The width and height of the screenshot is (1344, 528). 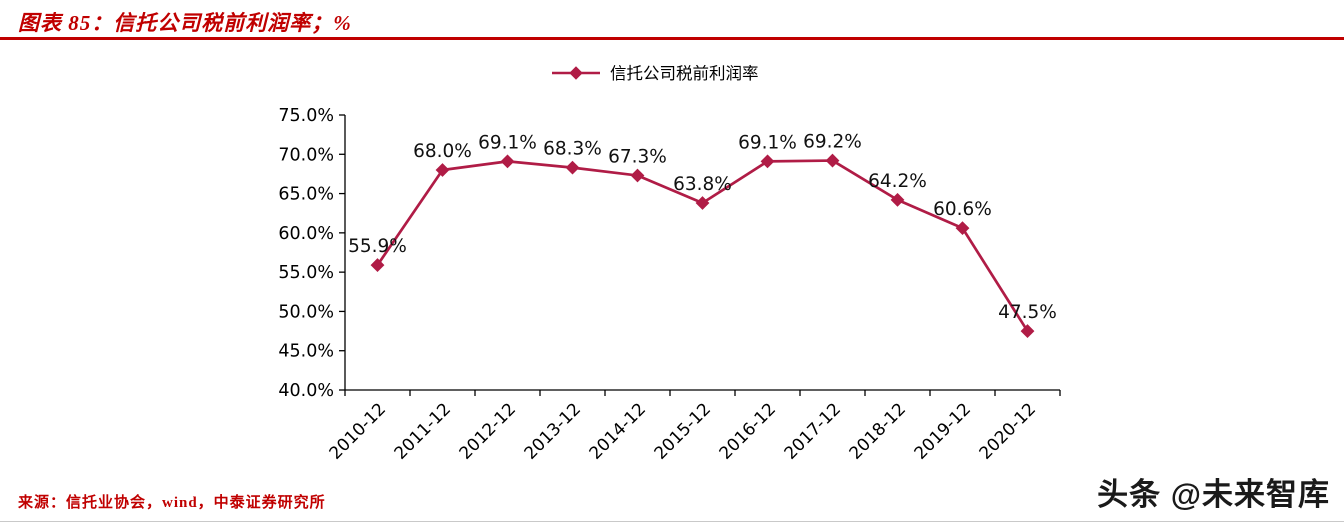 I want to click on chart-title: 图表 85：信托公司税前利润率；%, so click(x=185, y=23).